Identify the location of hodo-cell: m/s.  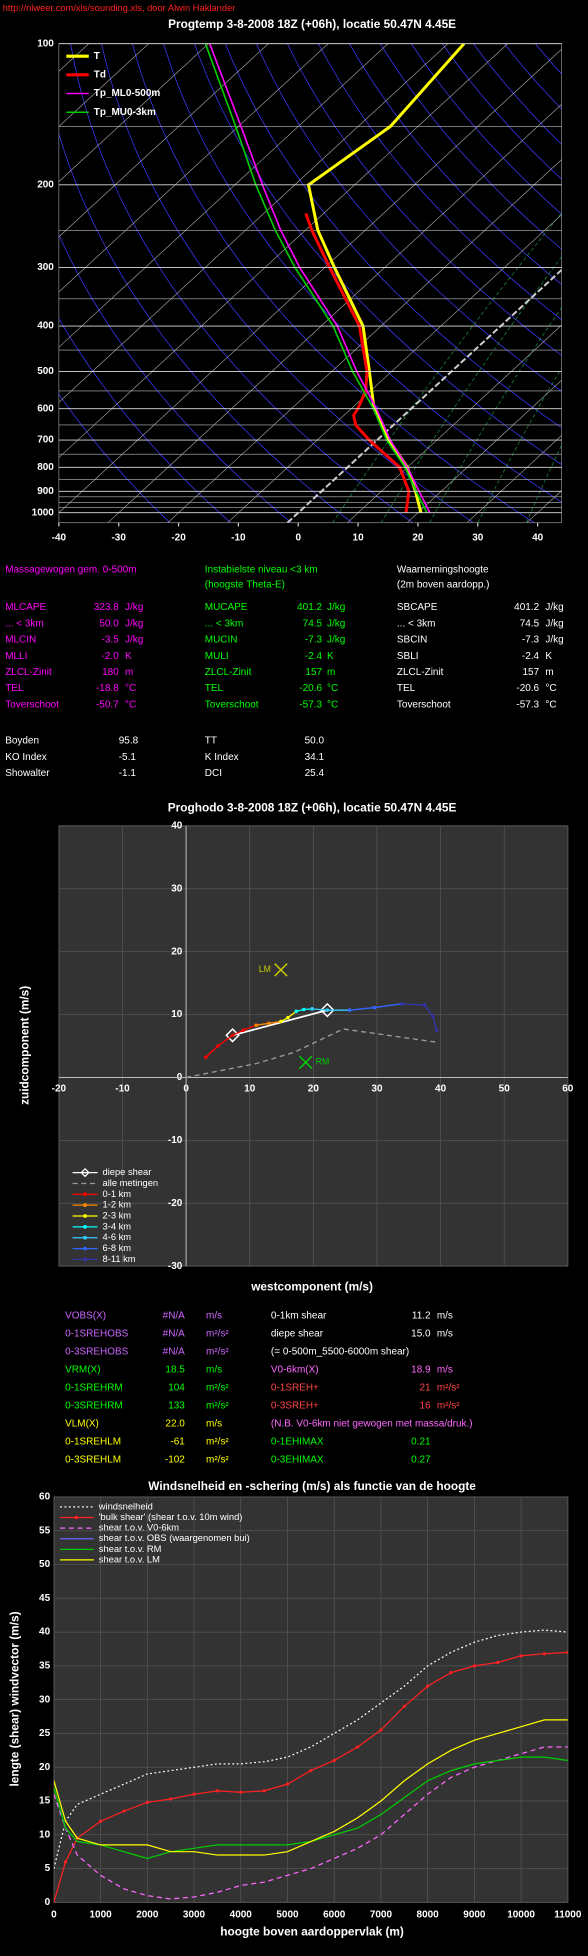
(214, 1316).